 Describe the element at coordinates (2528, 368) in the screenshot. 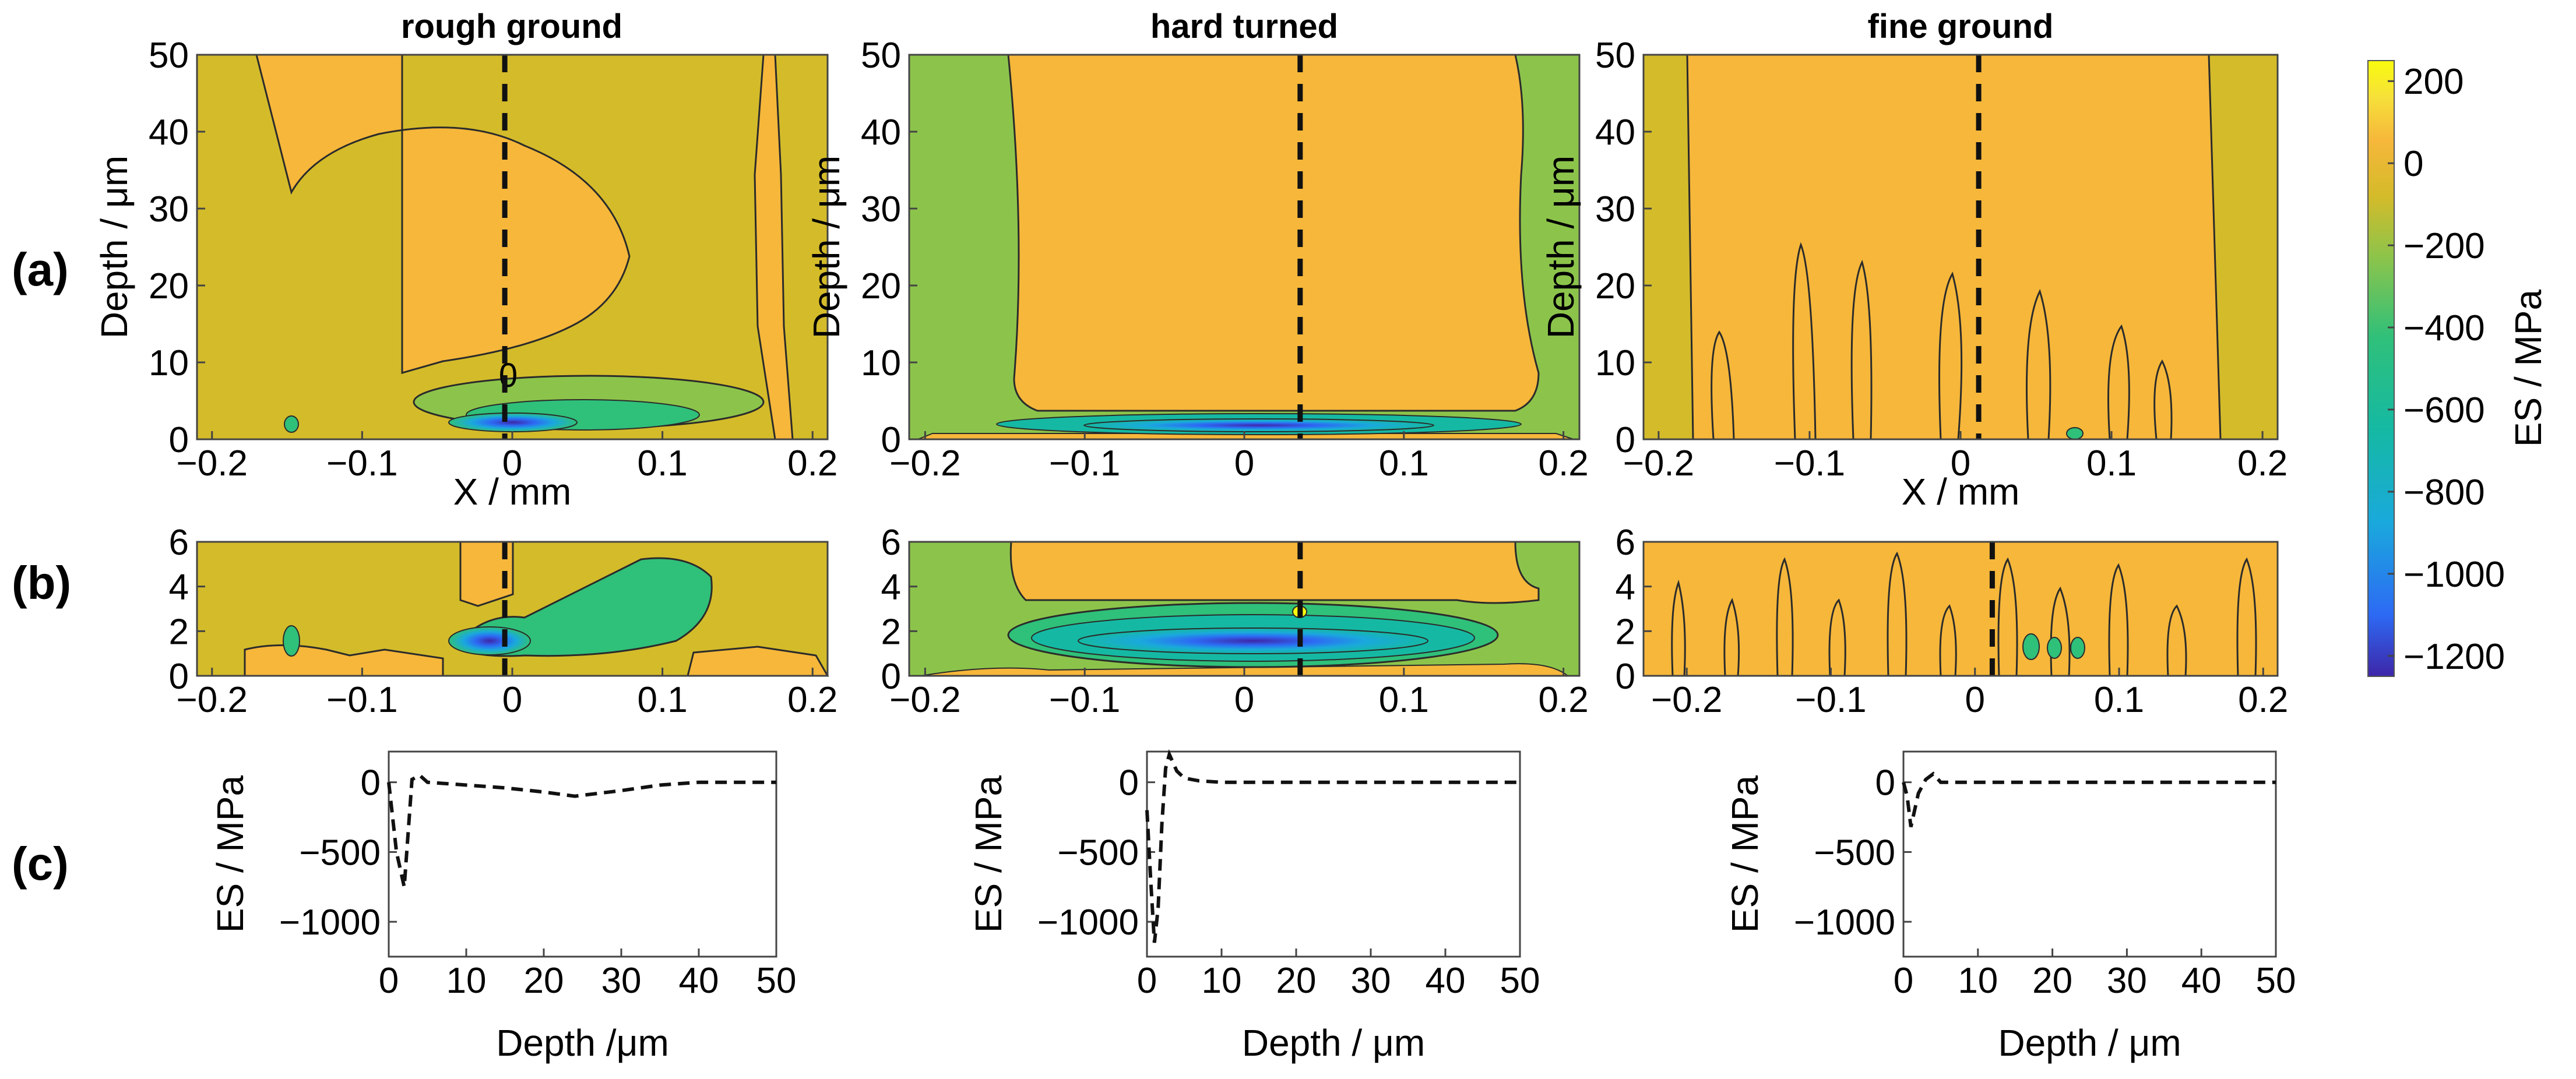

I see `colorbar-label: ES / MPa` at that location.